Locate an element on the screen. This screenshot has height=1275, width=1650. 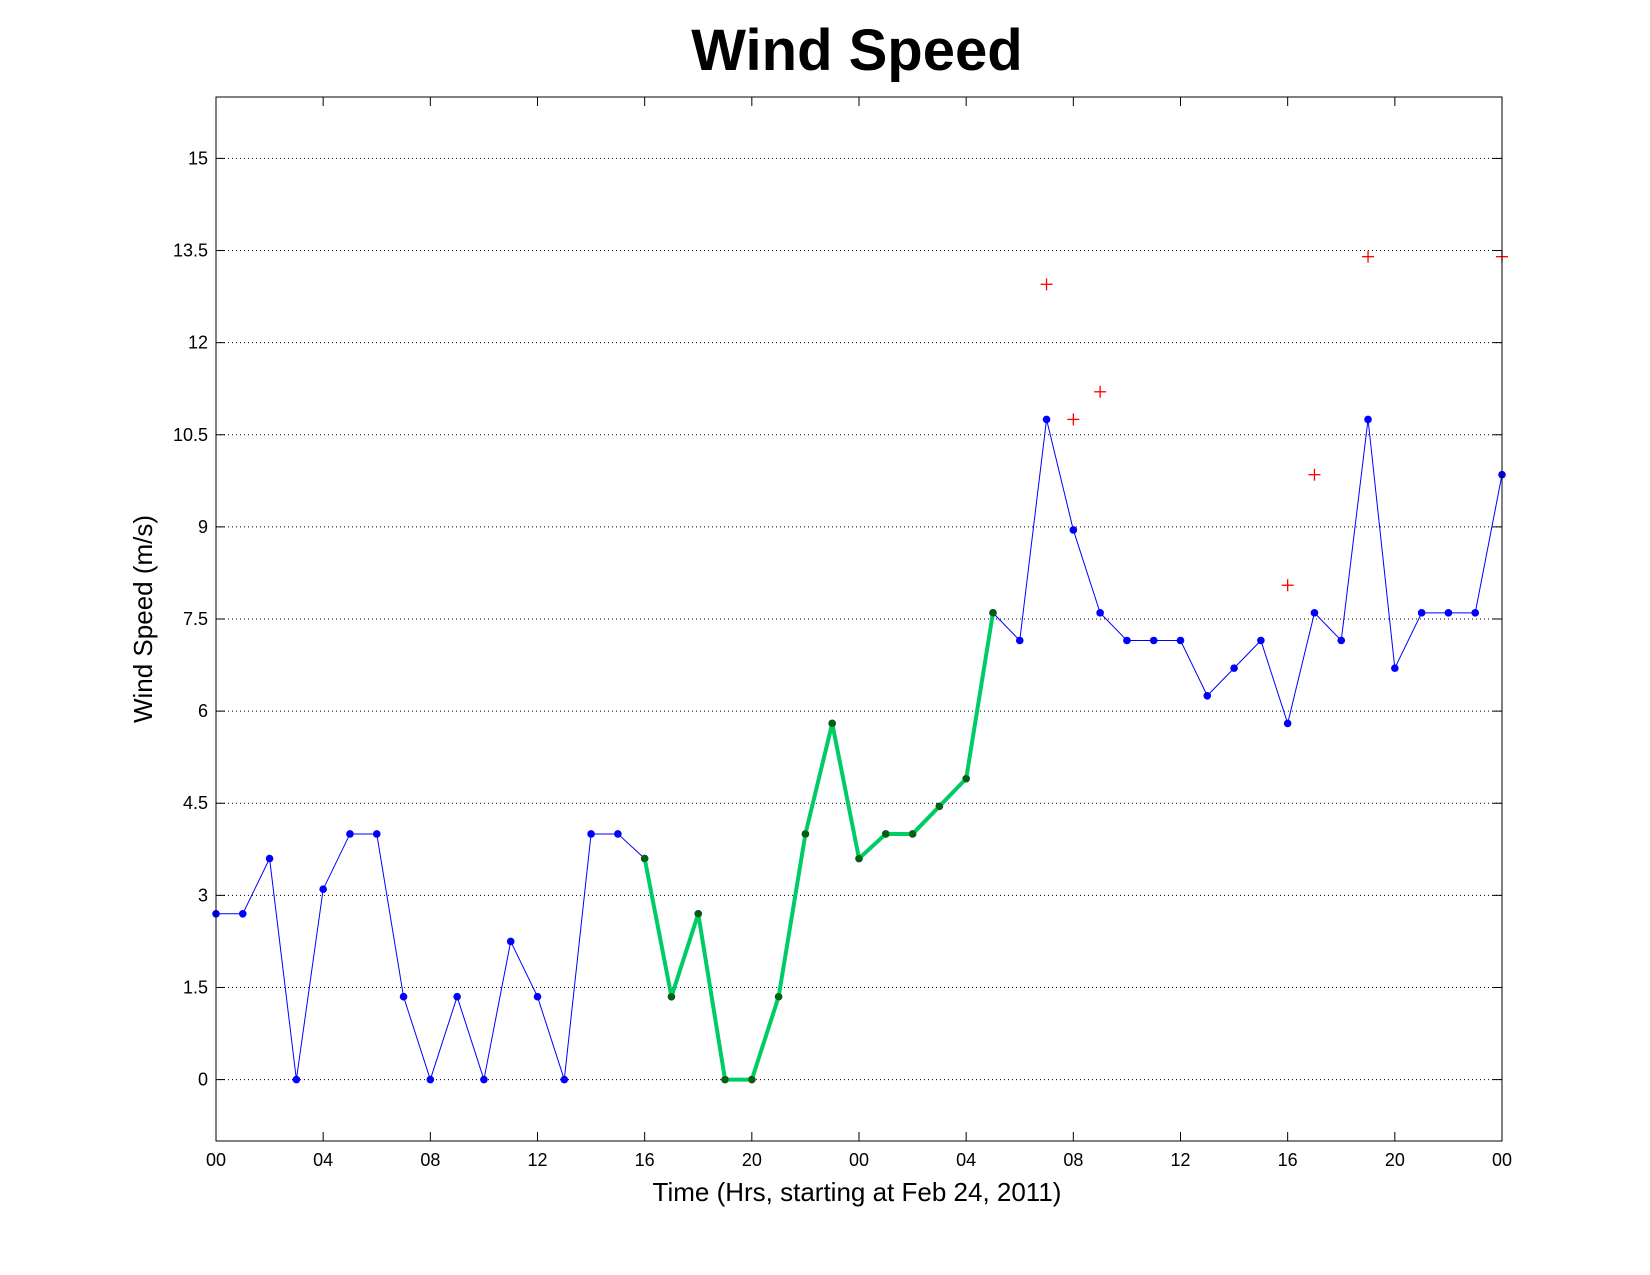
y-tick-label: 0 is located at coordinates (203, 1080).